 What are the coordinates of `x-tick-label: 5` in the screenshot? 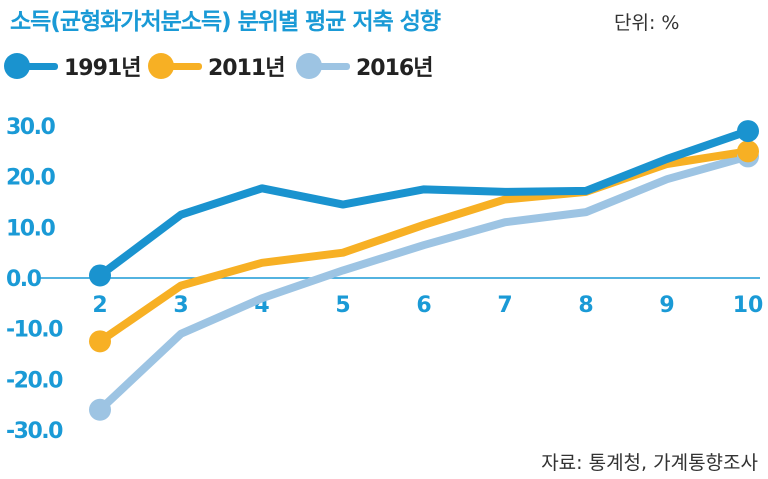 It's located at (342, 305).